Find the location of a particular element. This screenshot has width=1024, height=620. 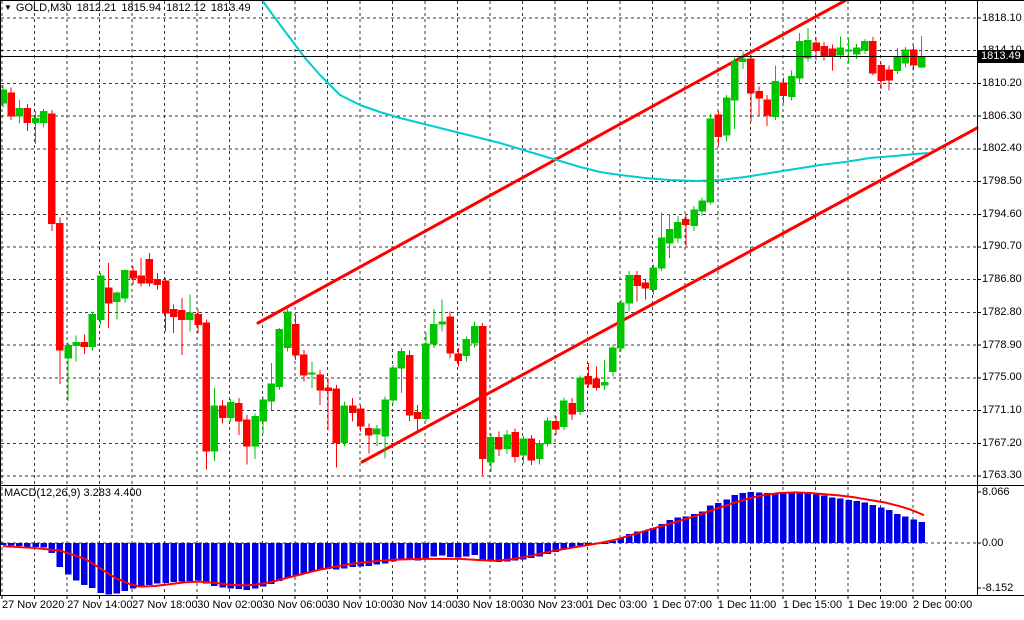

time-axis-label: 30 Nov 23:00 is located at coordinates (555, 605).